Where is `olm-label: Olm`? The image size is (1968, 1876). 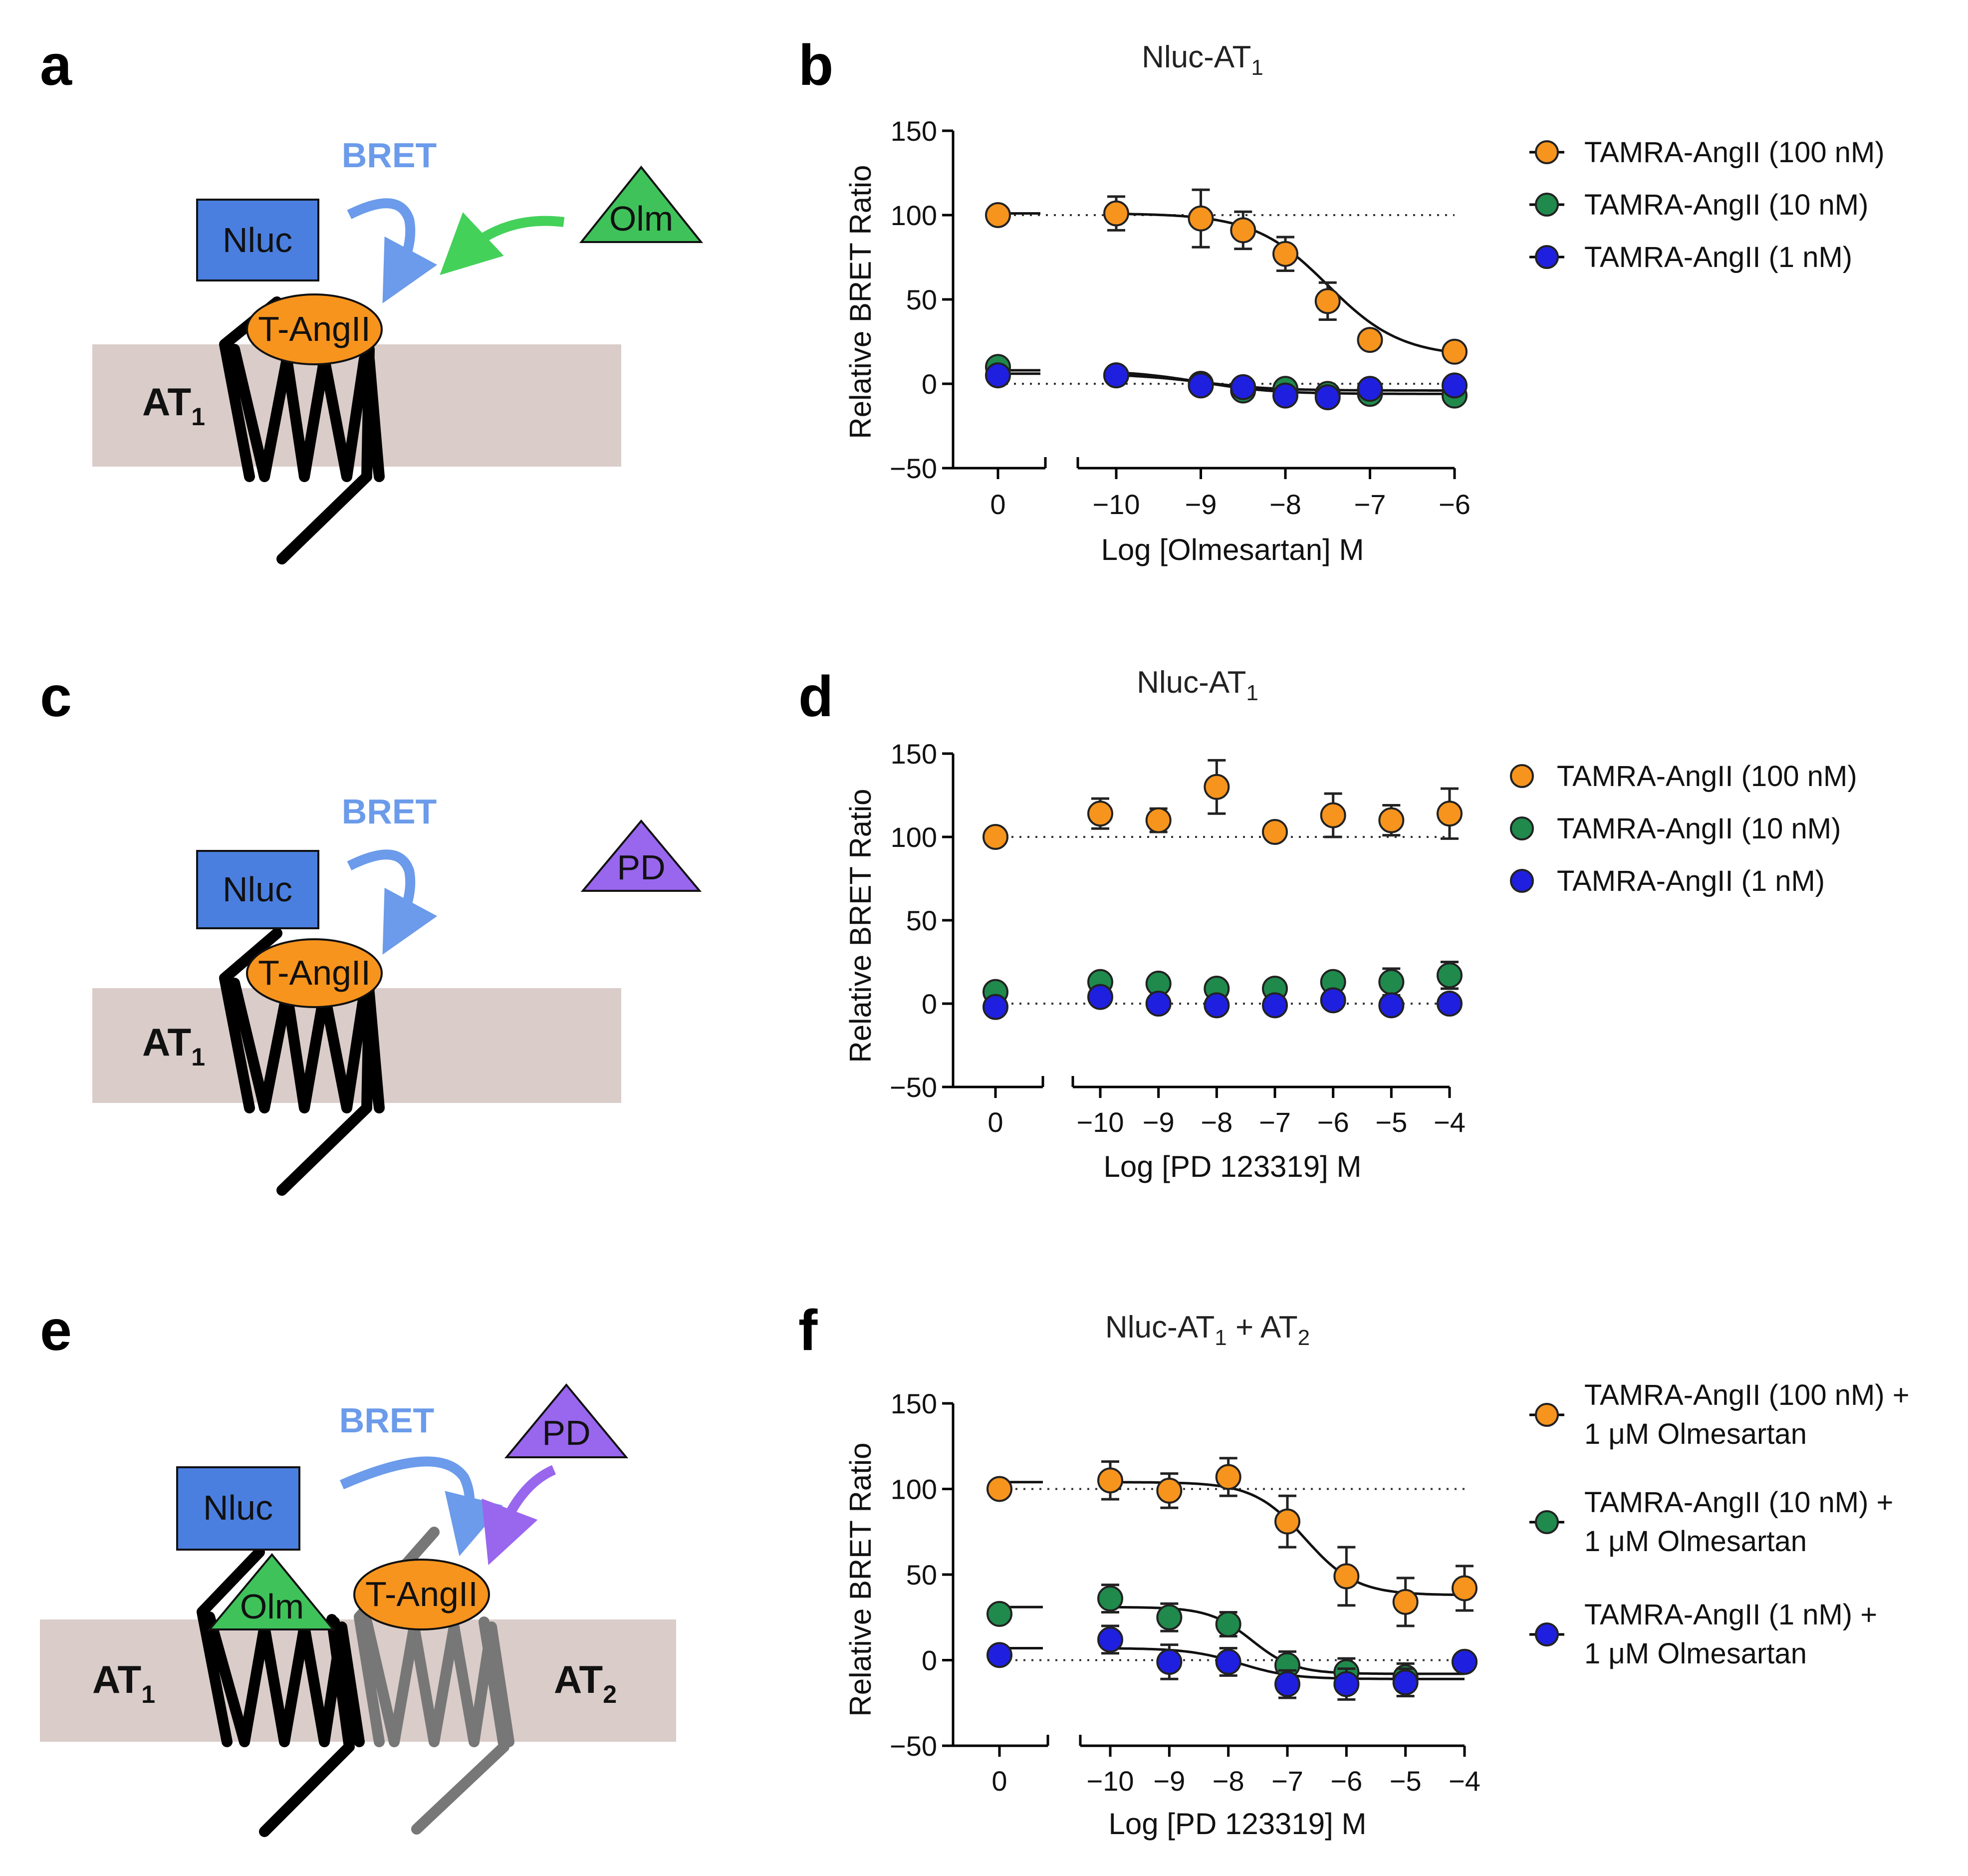
olm-label: Olm is located at coordinates (641, 218).